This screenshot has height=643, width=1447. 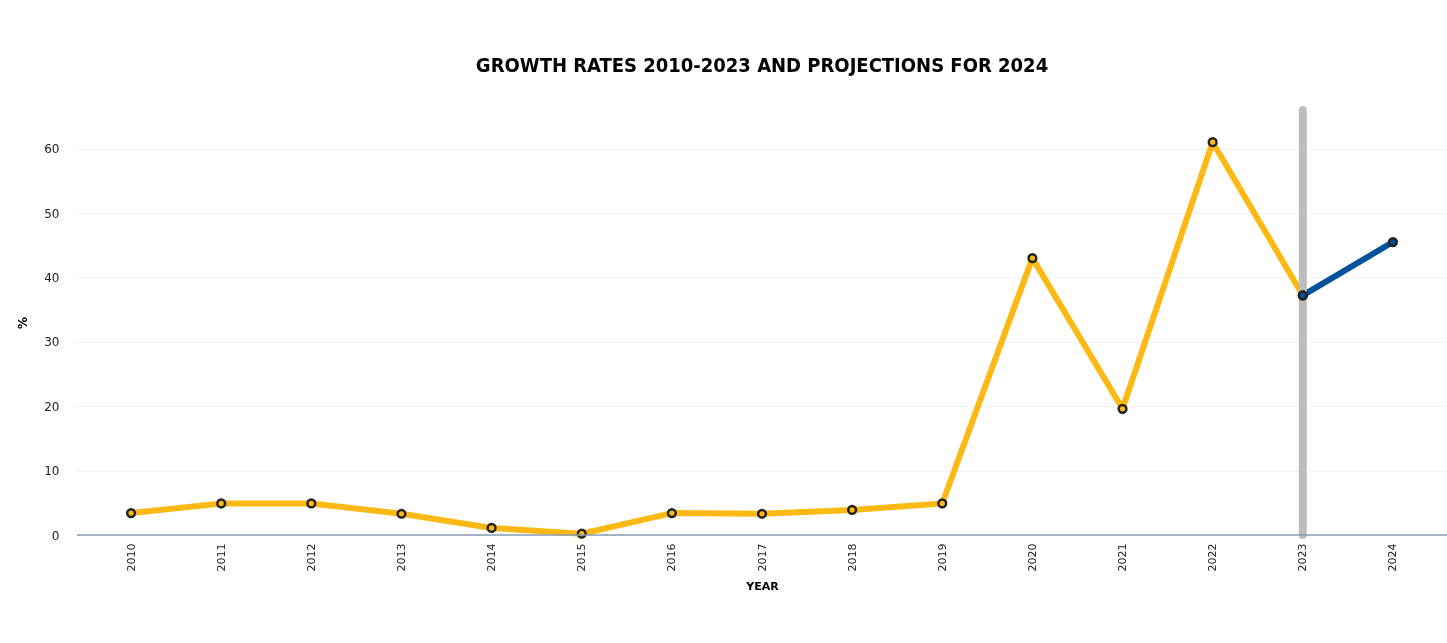 I want to click on y-tick-label: 0, so click(x=55, y=535).